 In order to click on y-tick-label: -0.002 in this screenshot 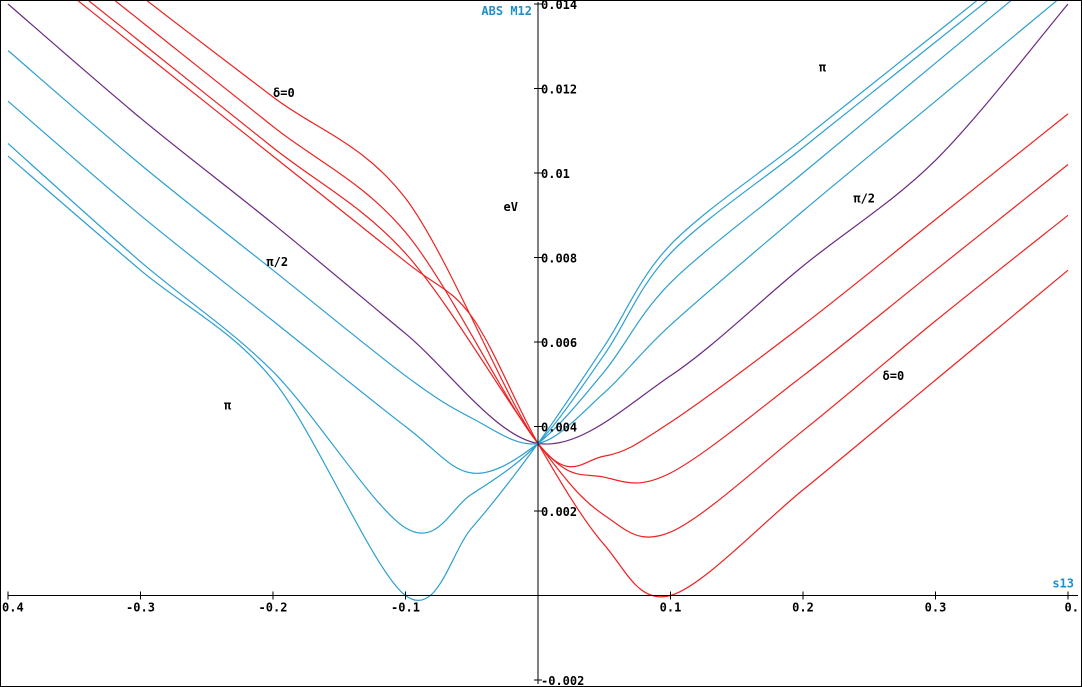, I will do `click(562, 680)`.